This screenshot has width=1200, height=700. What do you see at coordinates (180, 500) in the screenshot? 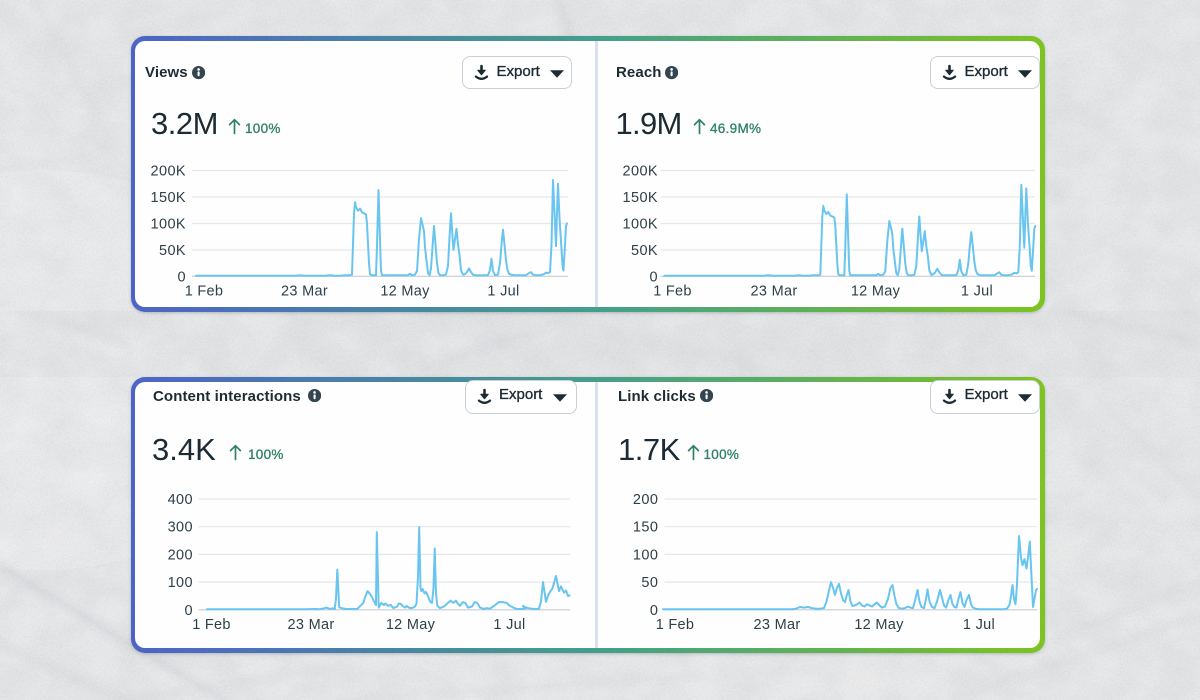
I see `svg-text: 400` at bounding box center [180, 500].